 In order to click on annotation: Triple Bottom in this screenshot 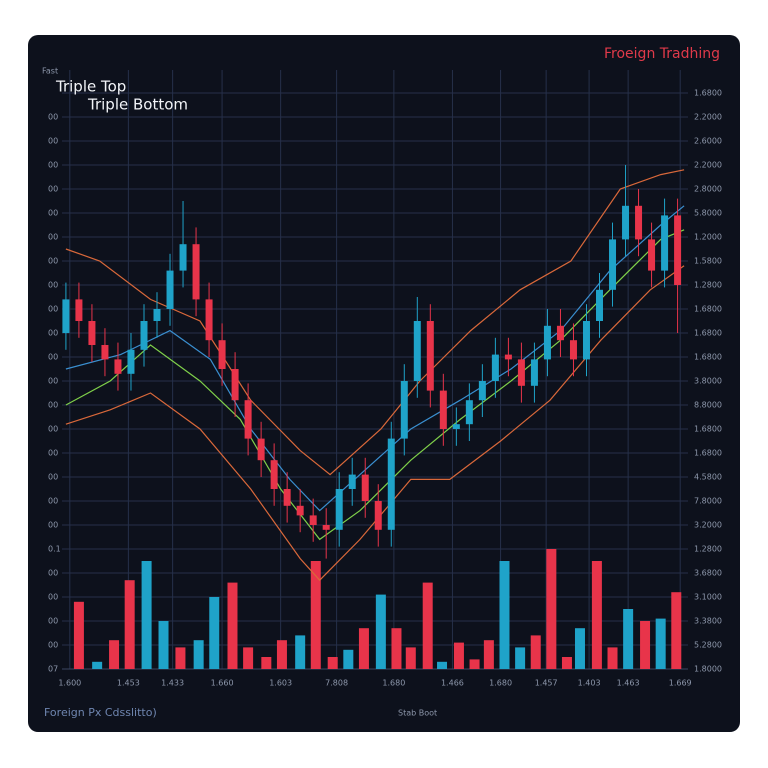, I will do `click(137, 105)`.